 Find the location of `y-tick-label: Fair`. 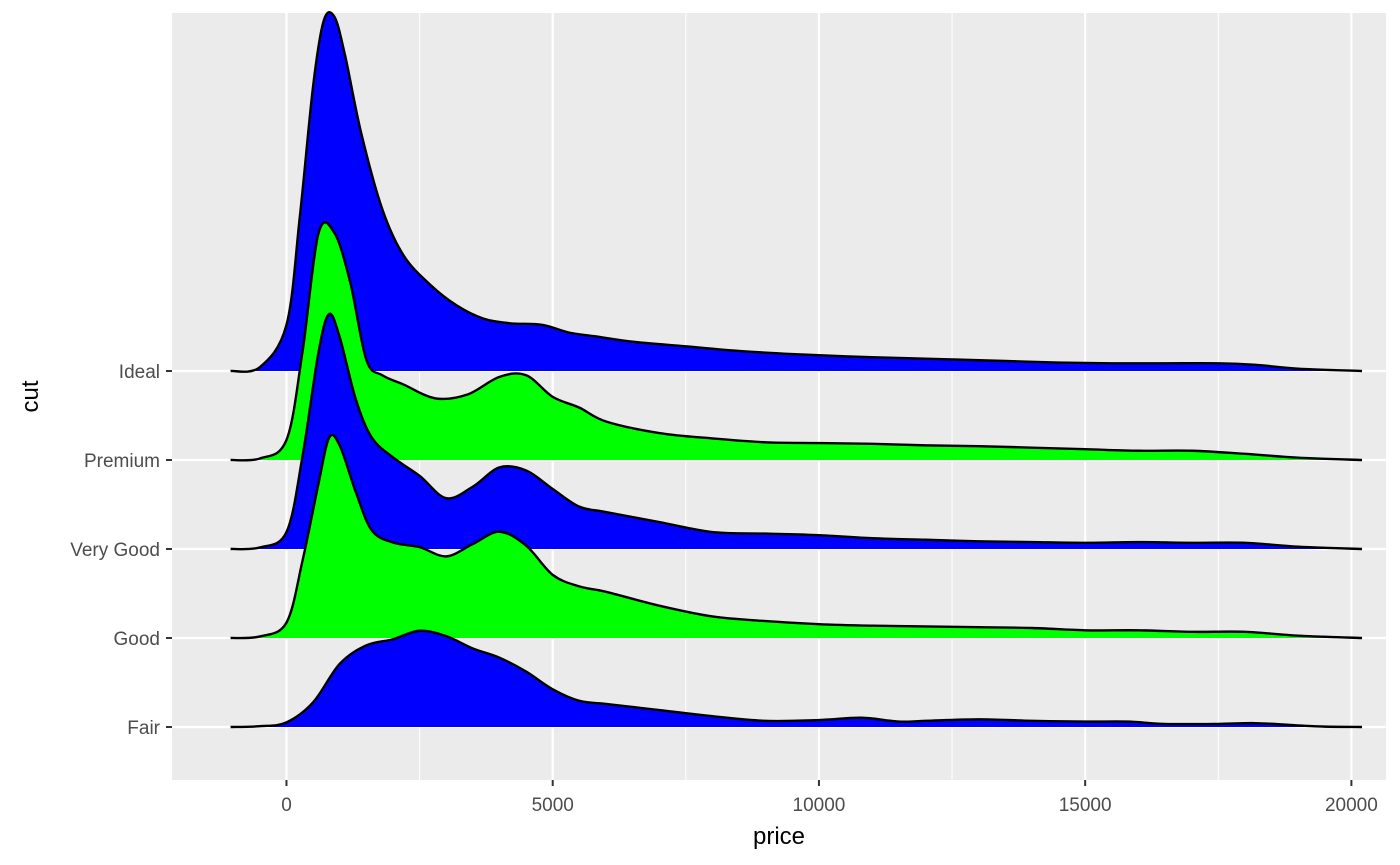

y-tick-label: Fair is located at coordinates (143, 728).